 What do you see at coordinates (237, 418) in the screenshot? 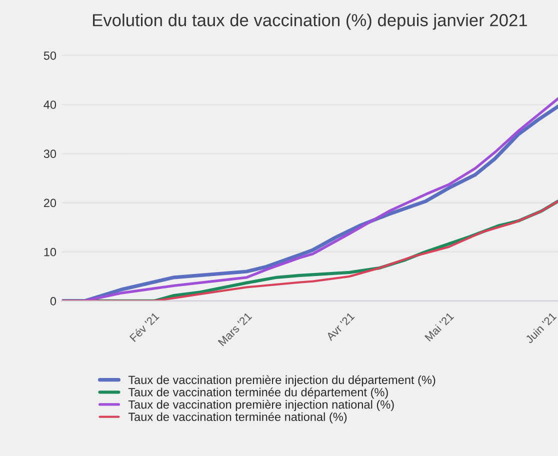
I see `legend-label: Taux de vaccination terminée national (%)` at bounding box center [237, 418].